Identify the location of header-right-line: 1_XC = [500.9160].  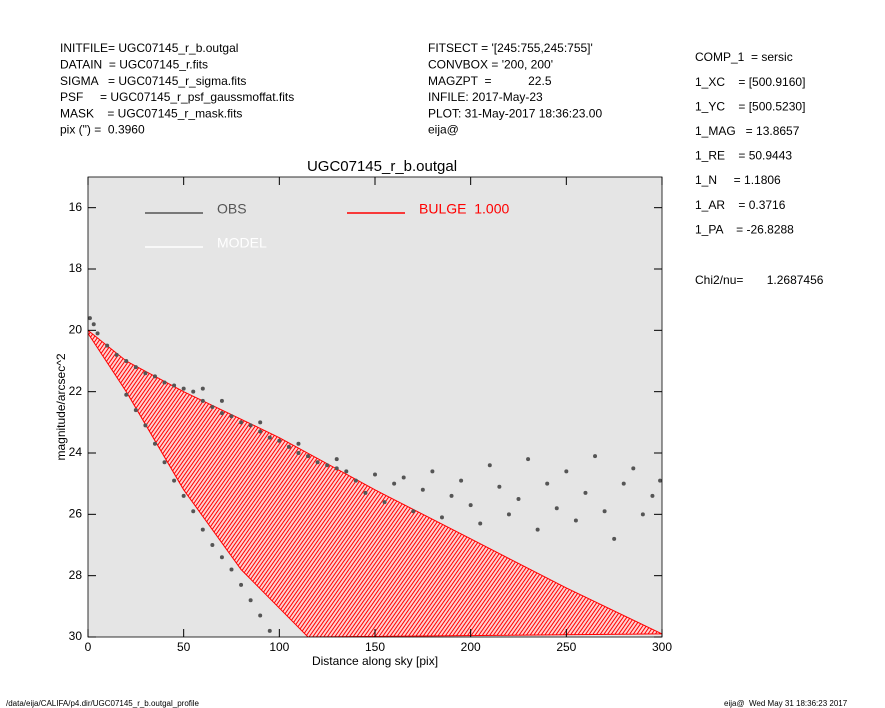
(750, 82).